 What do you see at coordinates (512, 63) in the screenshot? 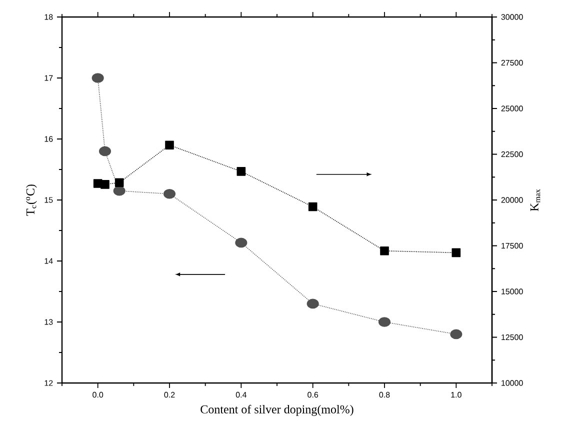
I see `y2-tick-label: 27500` at bounding box center [512, 63].